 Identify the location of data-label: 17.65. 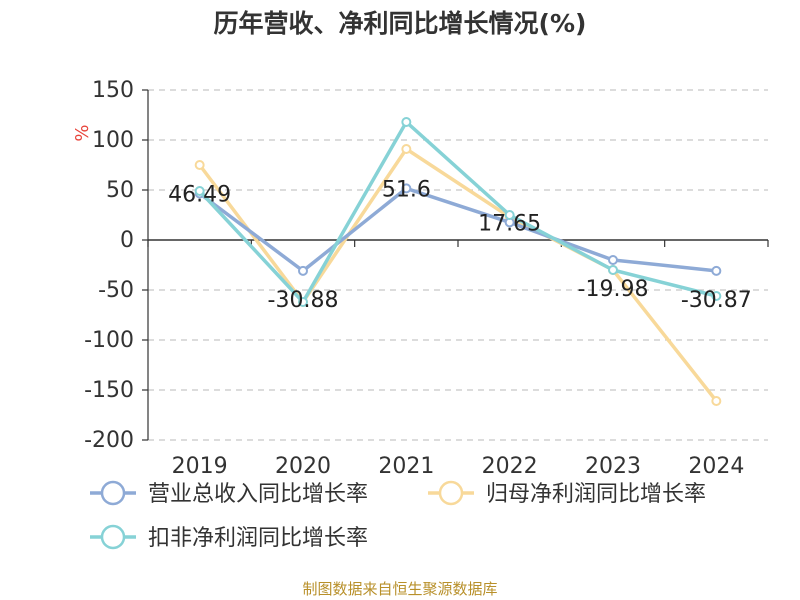
(509, 223).